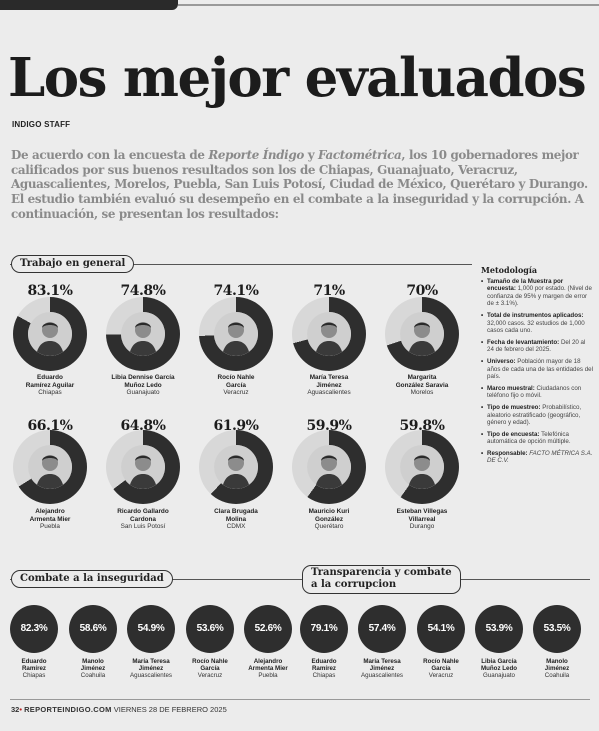 Image resolution: width=599 pixels, height=731 pixels. What do you see at coordinates (236, 426) in the screenshot?
I see `donut-percent-label: 61.9%` at bounding box center [236, 426].